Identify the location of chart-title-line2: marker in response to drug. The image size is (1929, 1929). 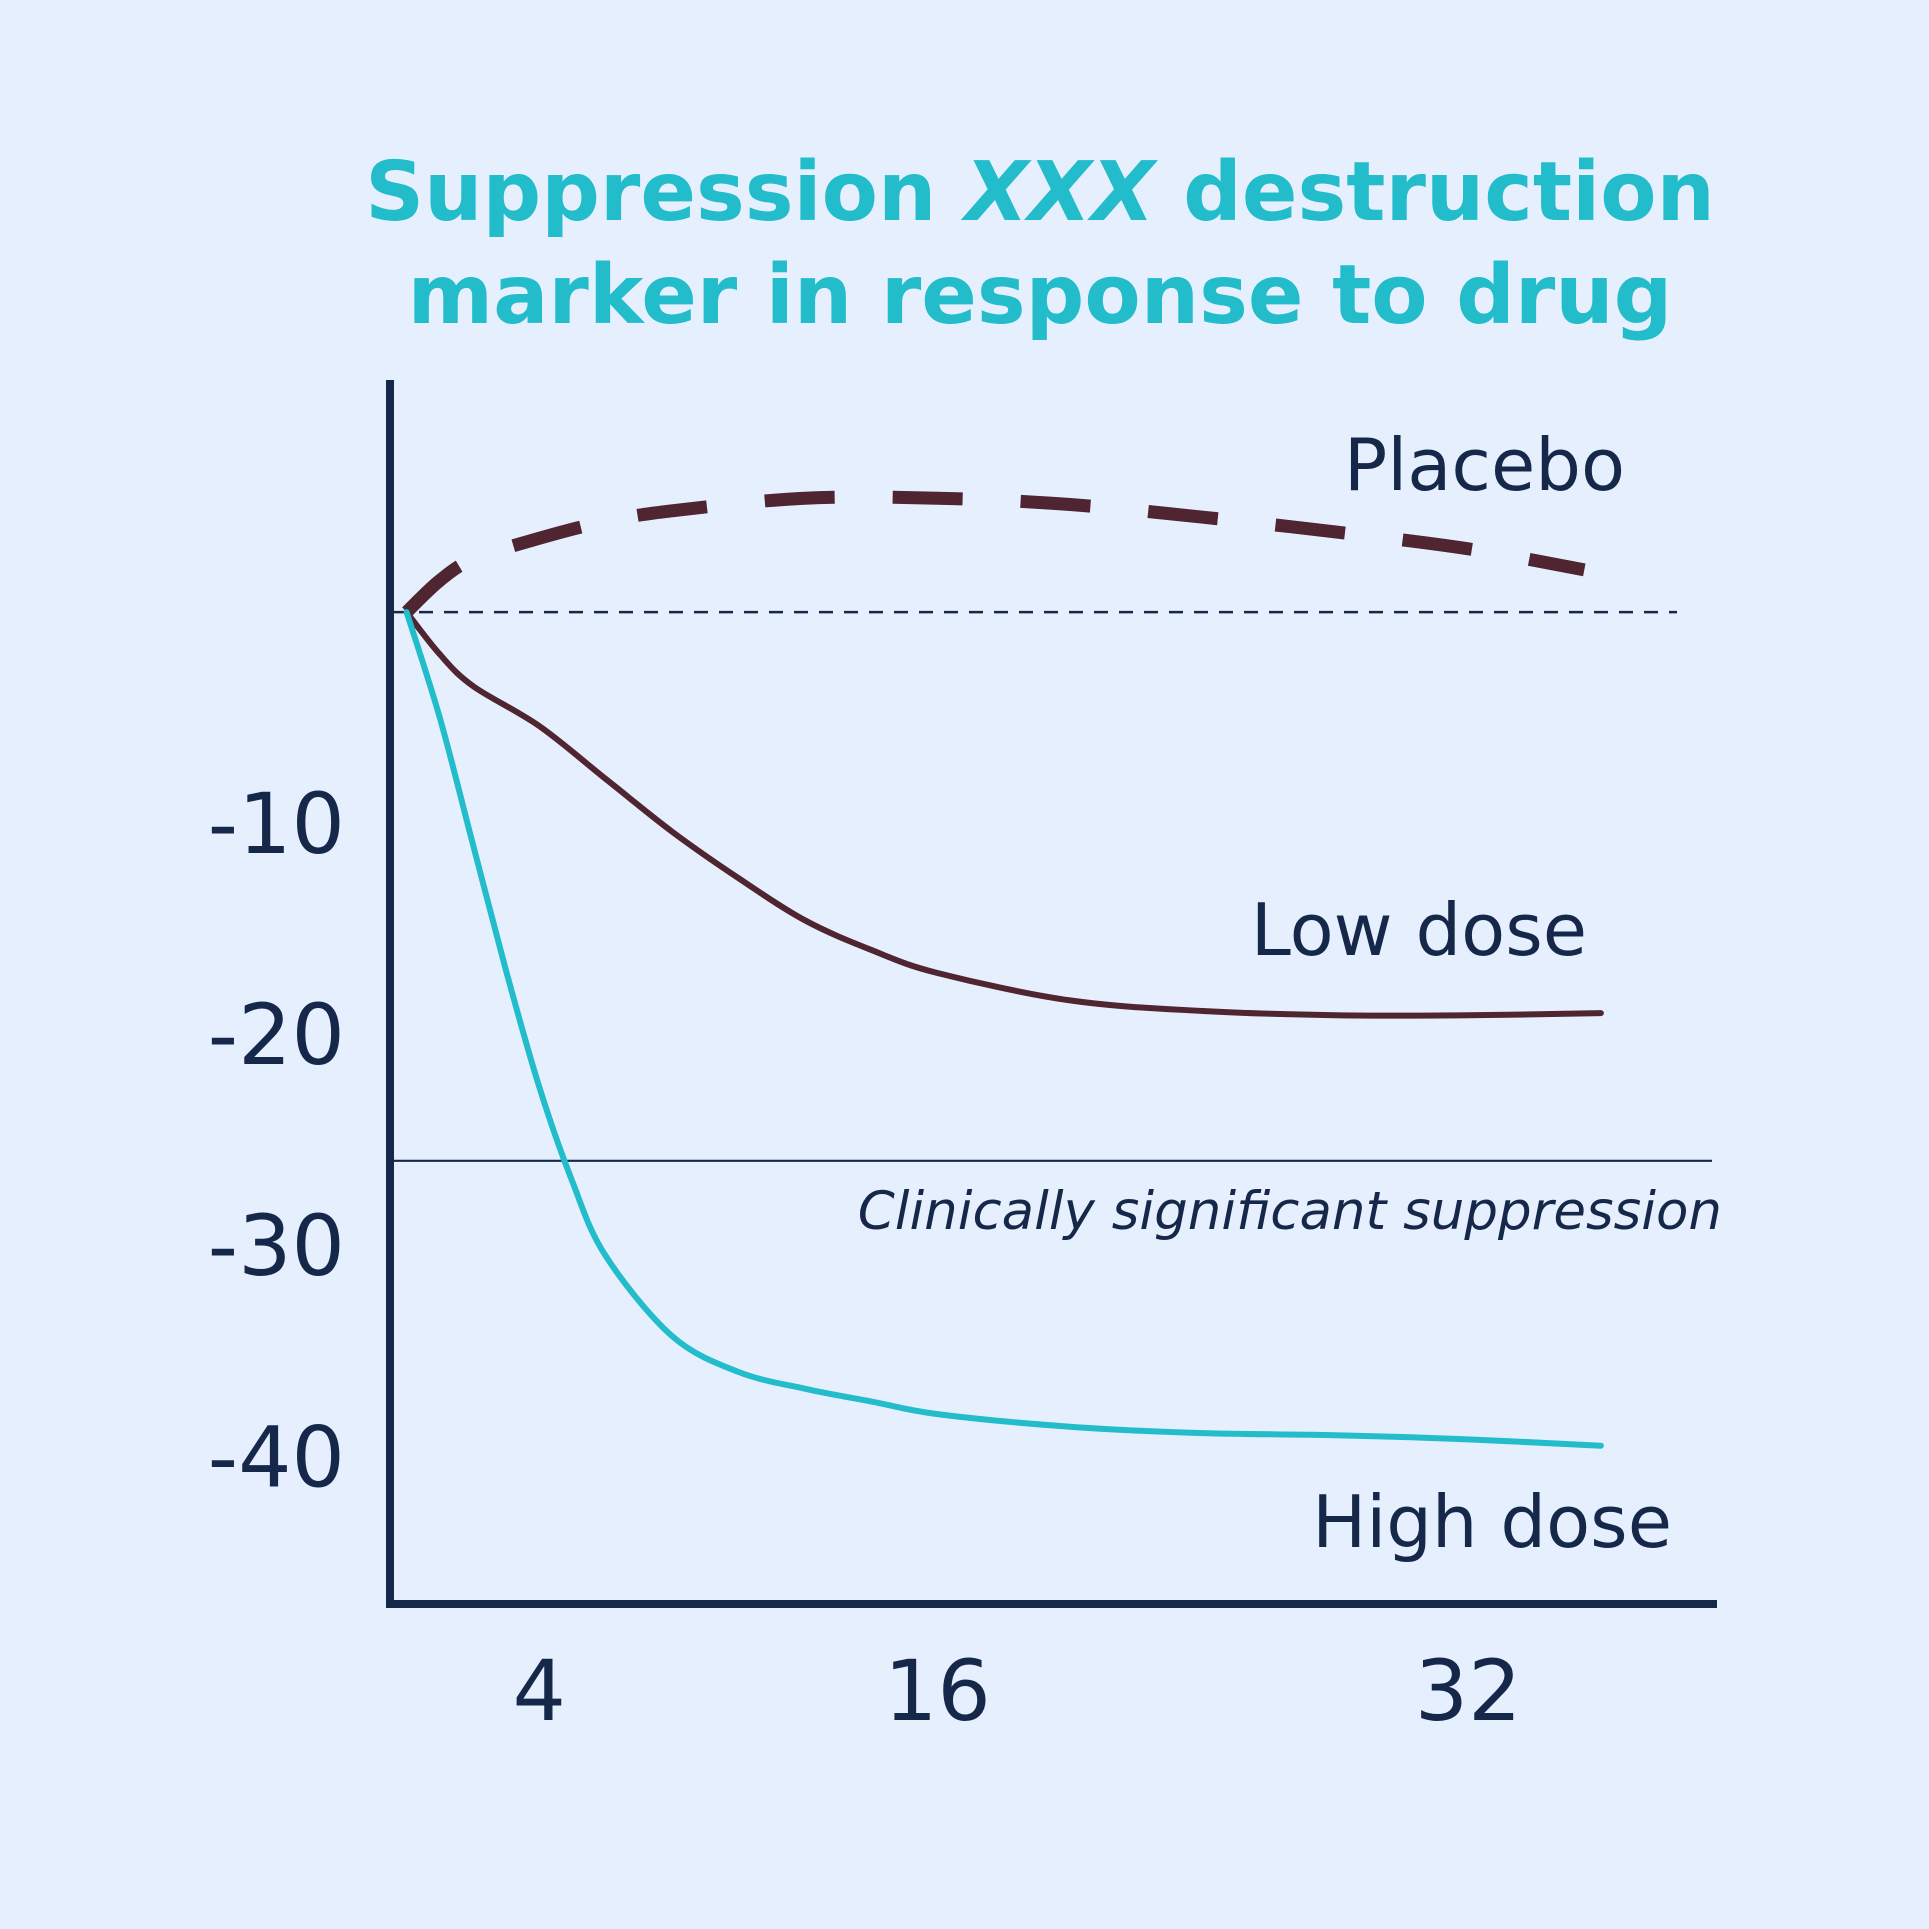
(1040, 295).